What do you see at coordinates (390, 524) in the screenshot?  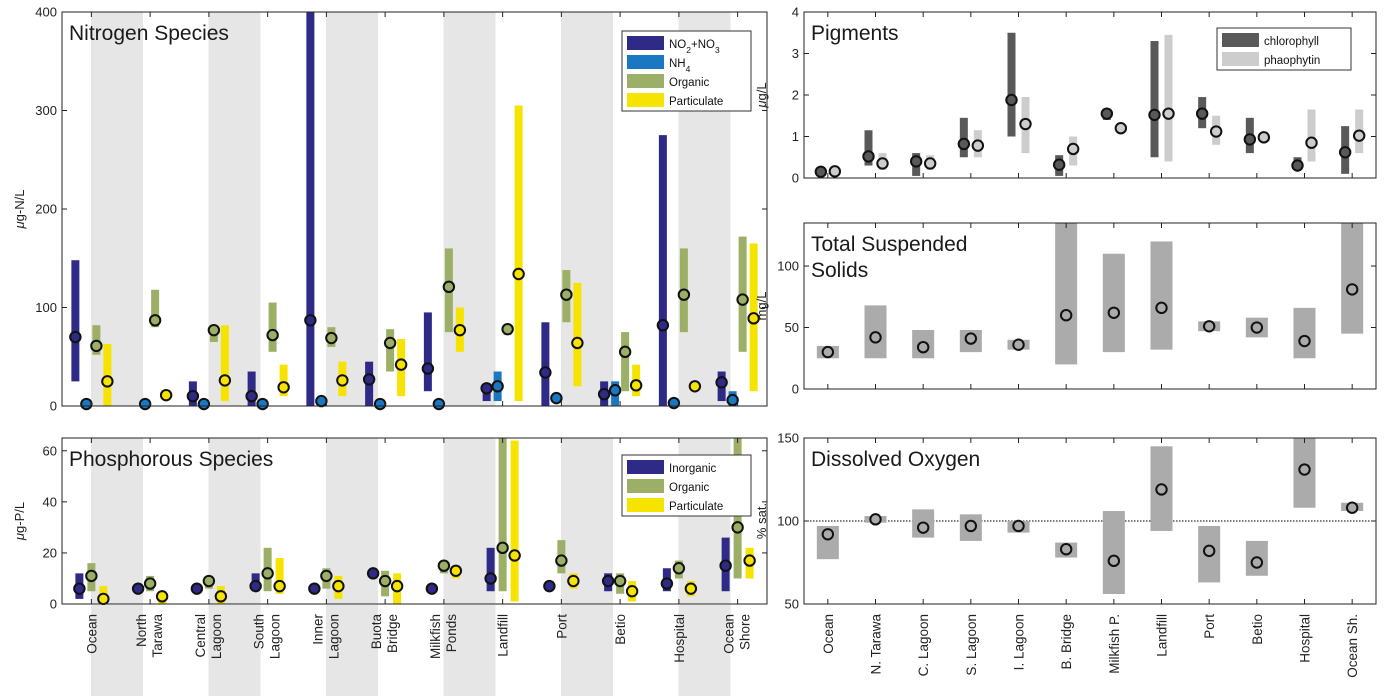 I see `phosphorous-panel: 0 20 40 60 Phosphorous Species μg-P/L` at bounding box center [390, 524].